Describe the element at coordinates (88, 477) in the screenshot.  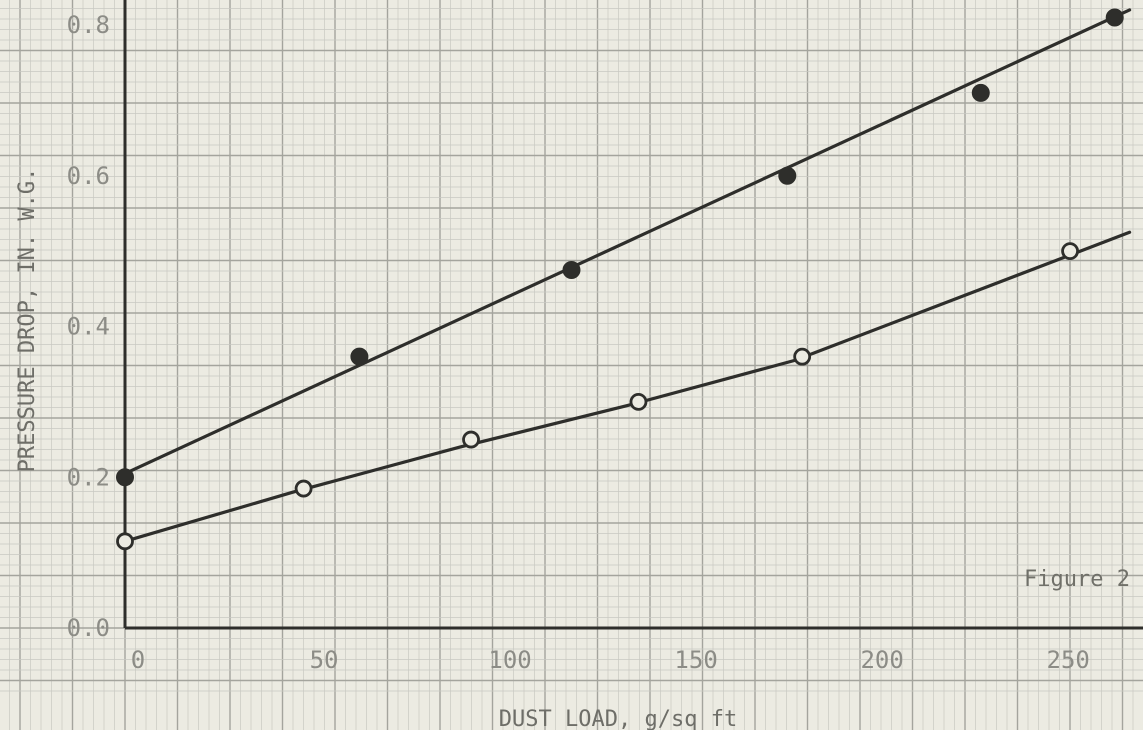
I see `y-tick-label: 0.2` at that location.